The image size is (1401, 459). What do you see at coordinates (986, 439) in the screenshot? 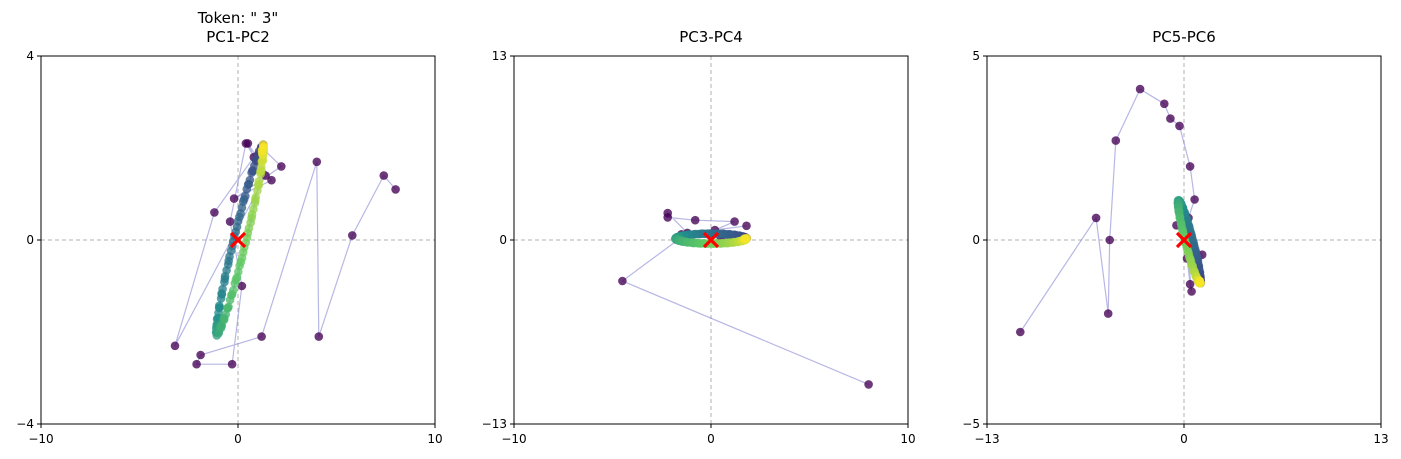
I see `x-tick-label: −13` at bounding box center [986, 439].